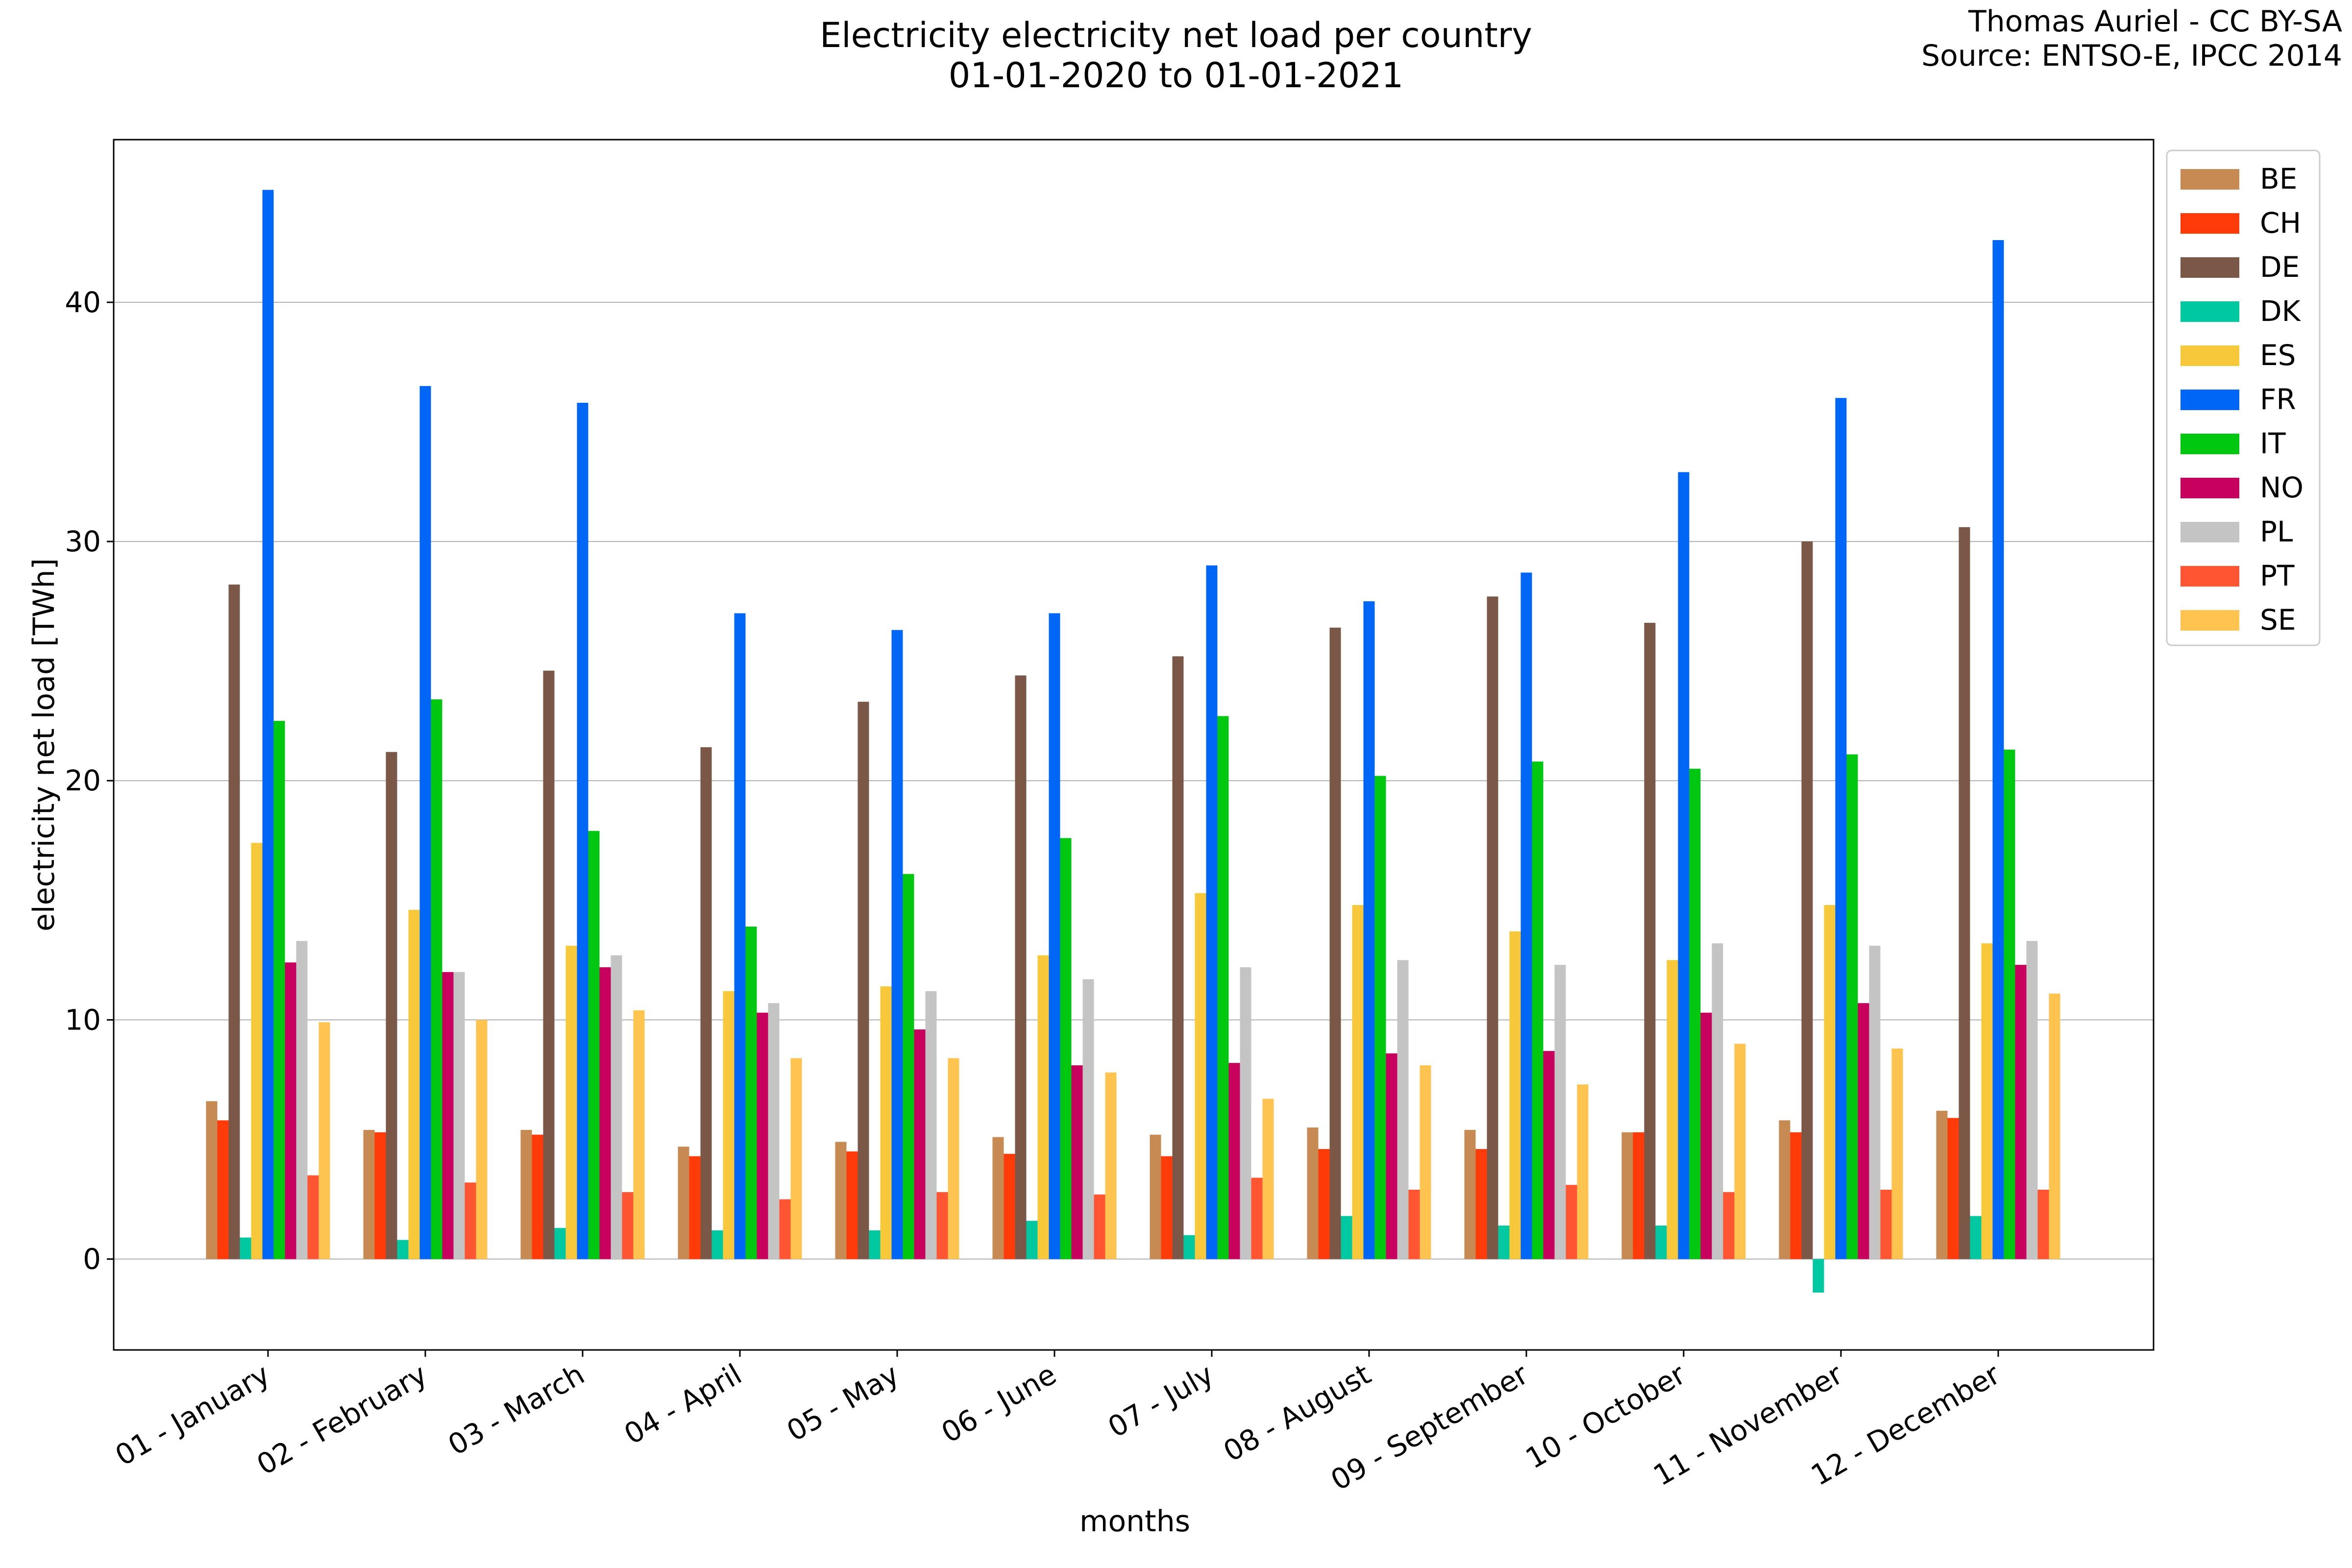 The height and width of the screenshot is (1568, 2352). I want to click on legend-swatch-it, so click(2209, 444).